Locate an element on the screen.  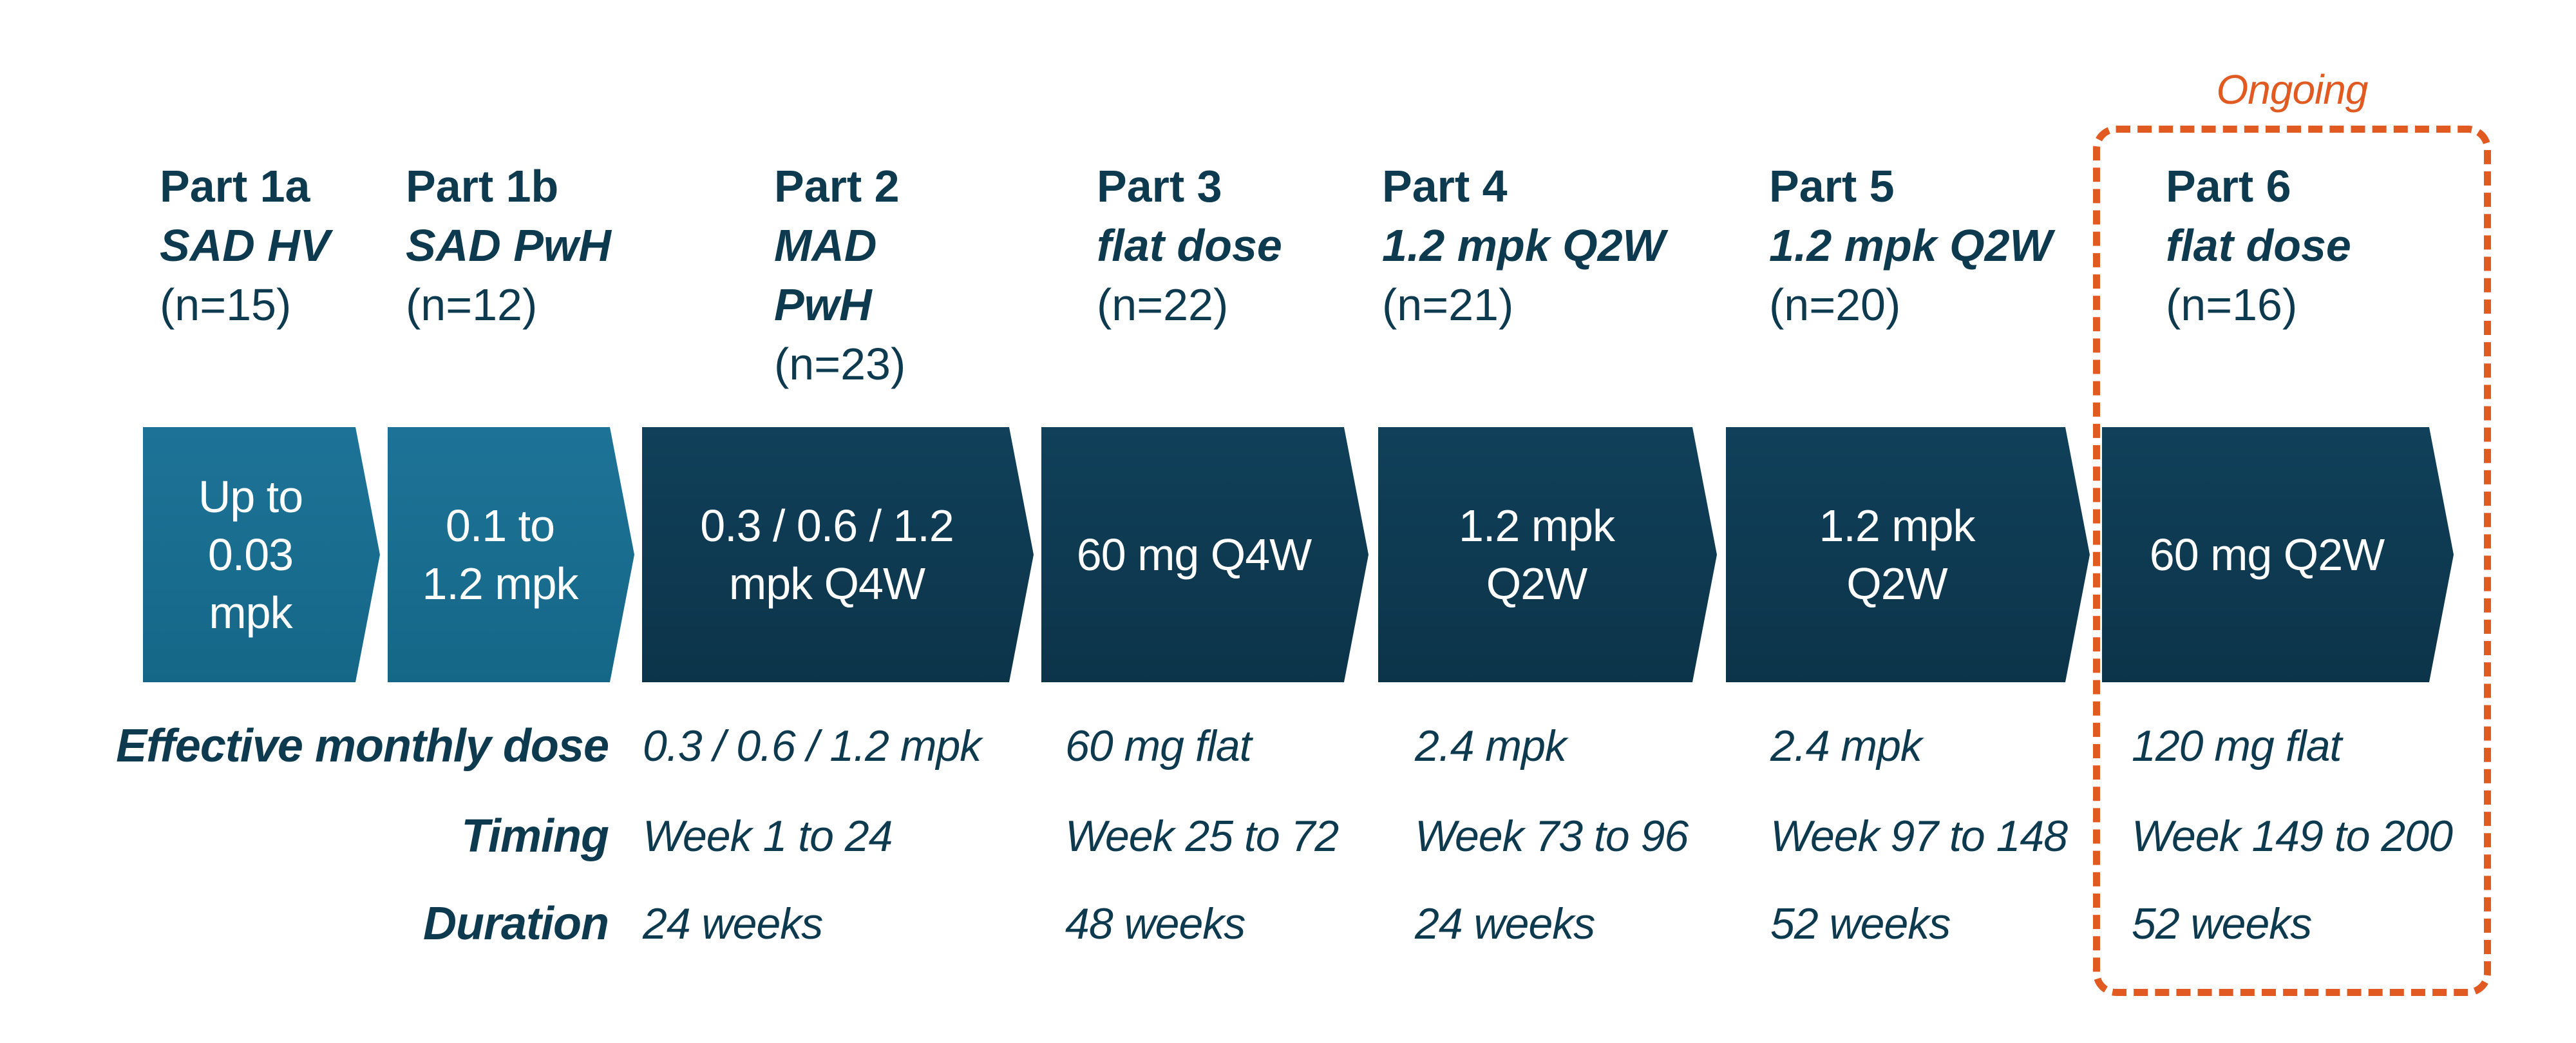
arrow-label: 60 mg Q2W is located at coordinates (2267, 555).